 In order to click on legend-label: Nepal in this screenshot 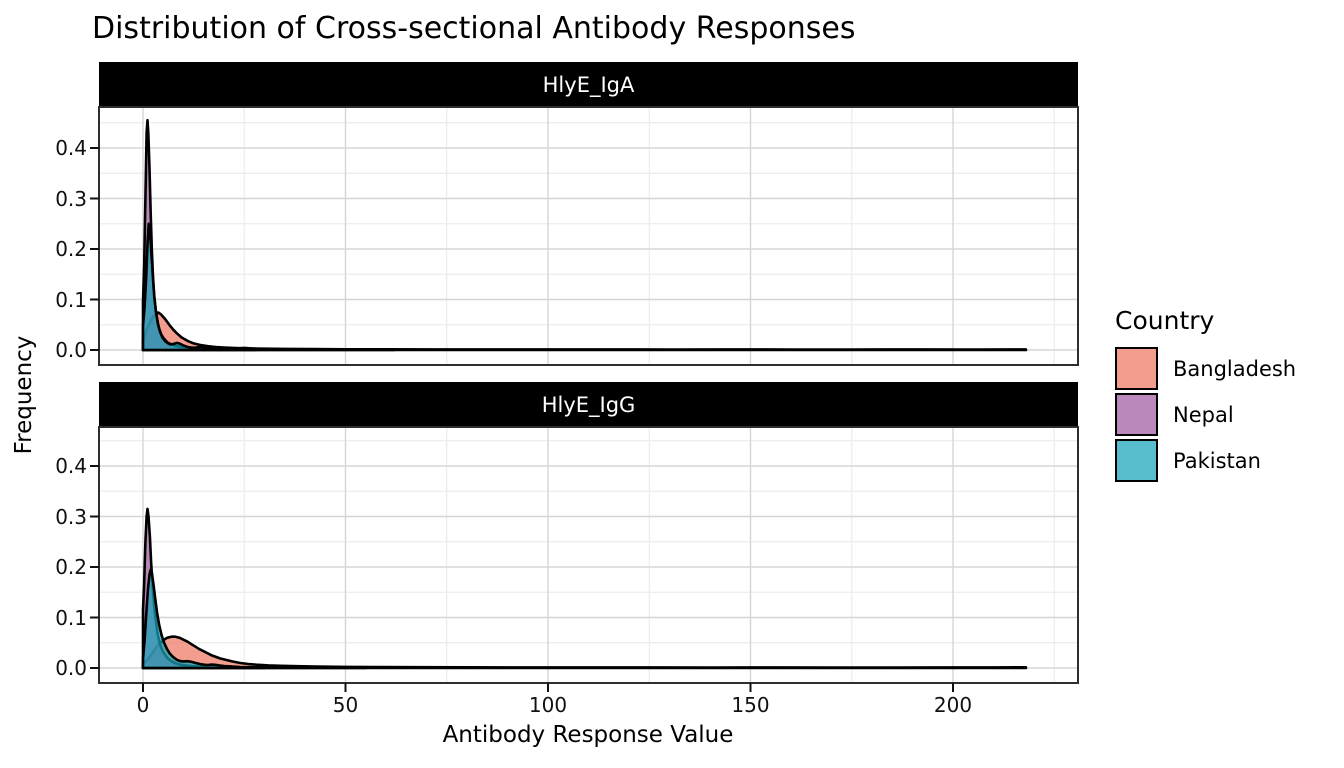, I will do `click(1203, 414)`.